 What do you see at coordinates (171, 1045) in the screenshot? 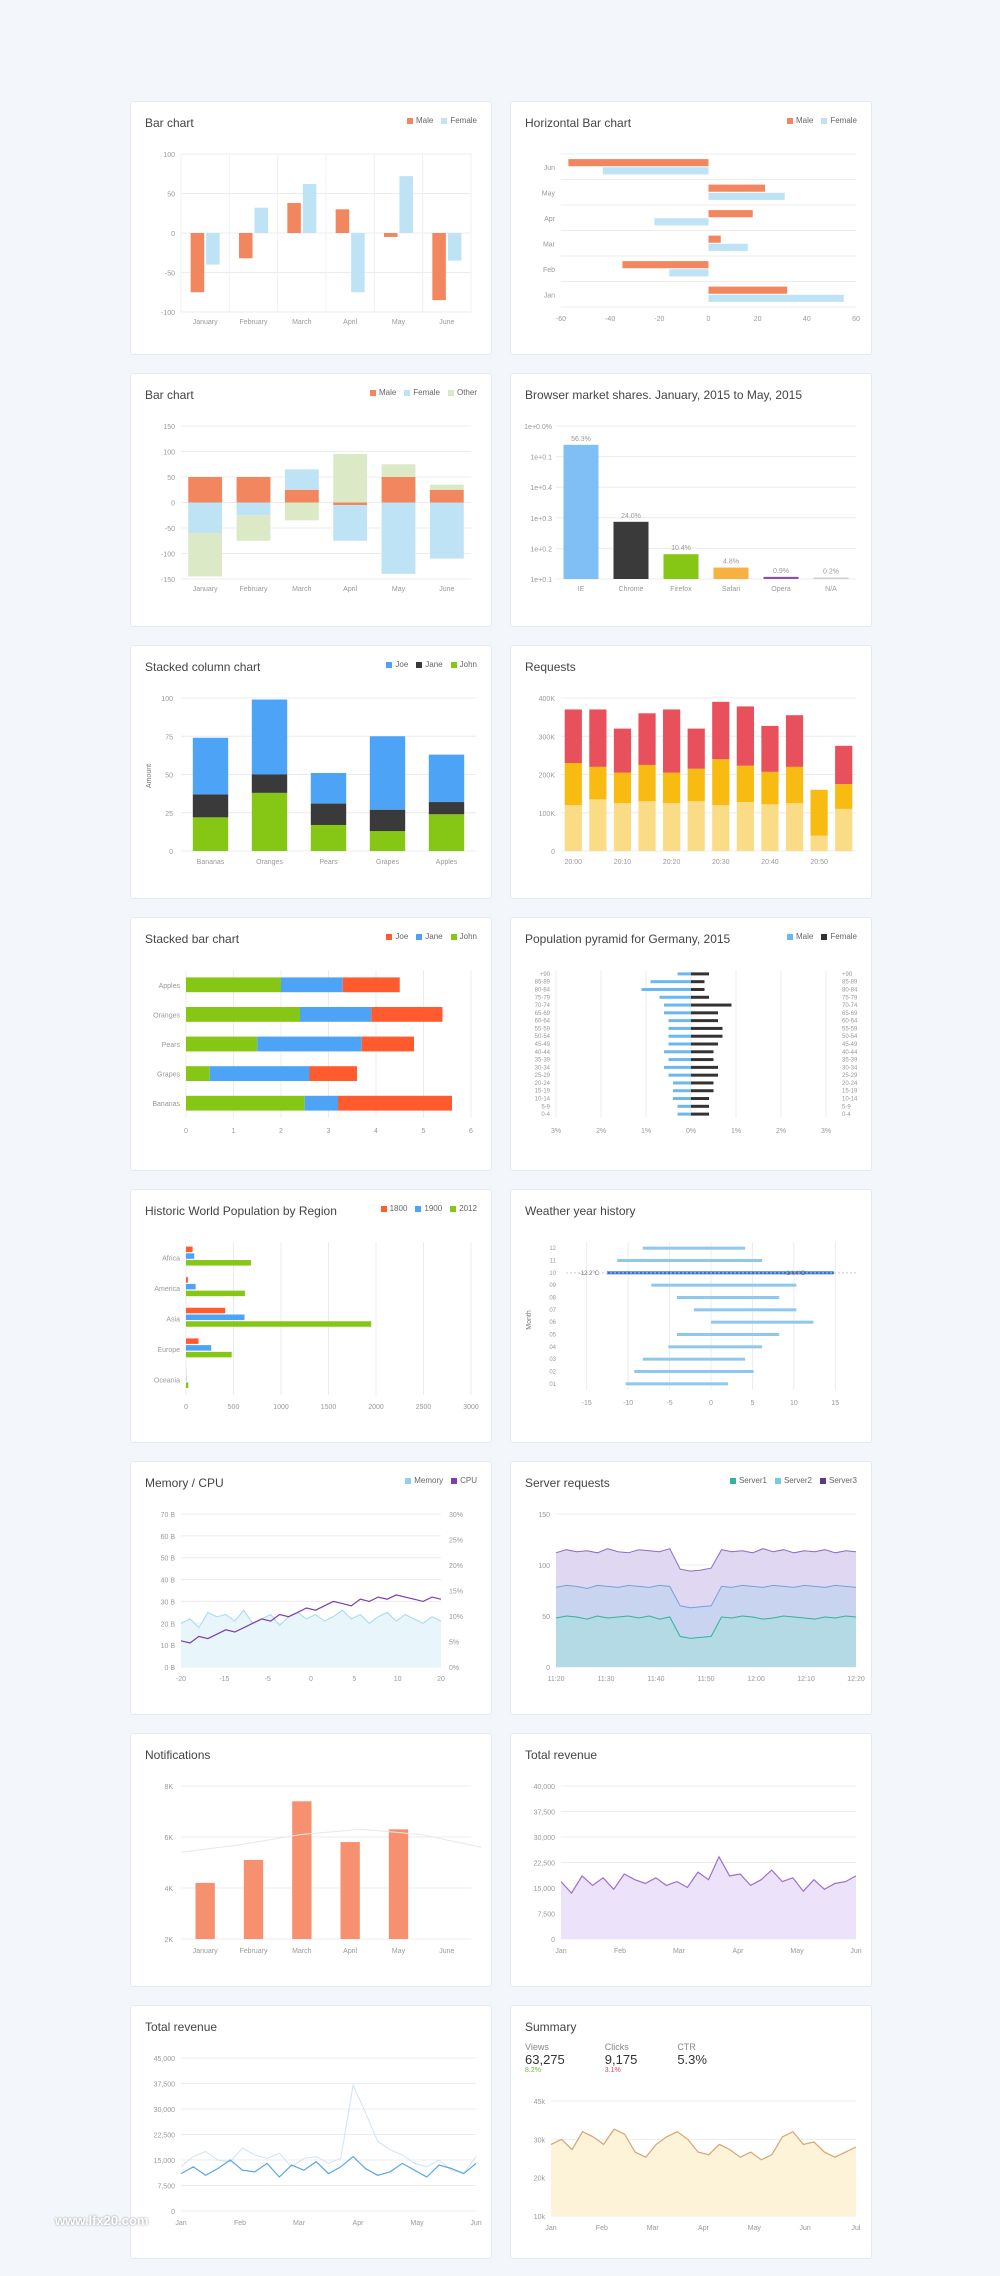
I see `y-tick-label: Pears` at bounding box center [171, 1045].